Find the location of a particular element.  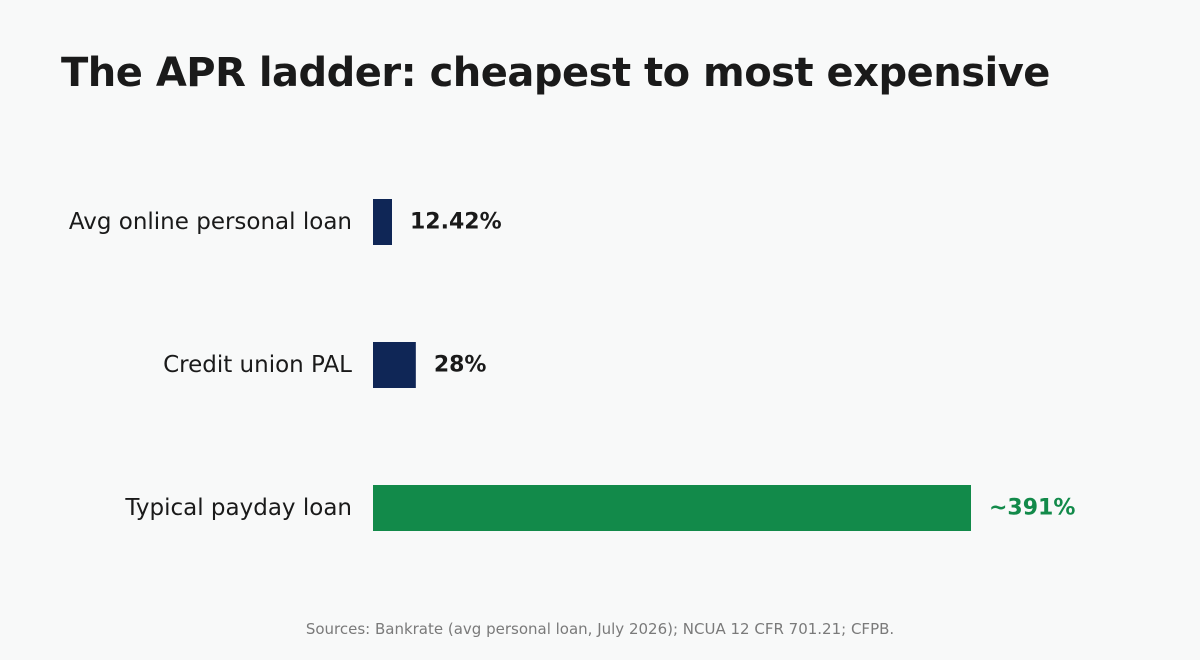

category-label: Typical payday loan is located at coordinates (238, 508).